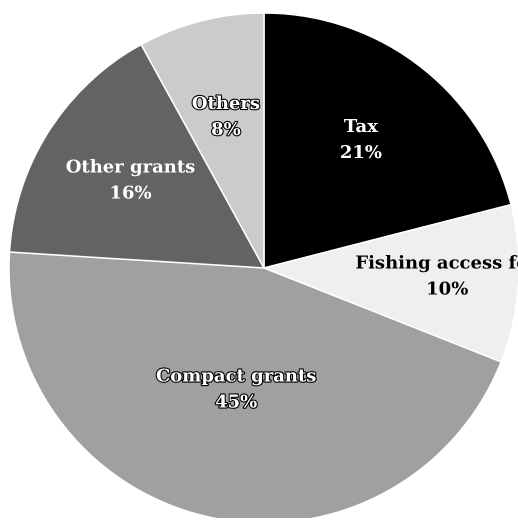  Describe the element at coordinates (226, 129) in the screenshot. I see `slice-percent-label: 8%` at that location.